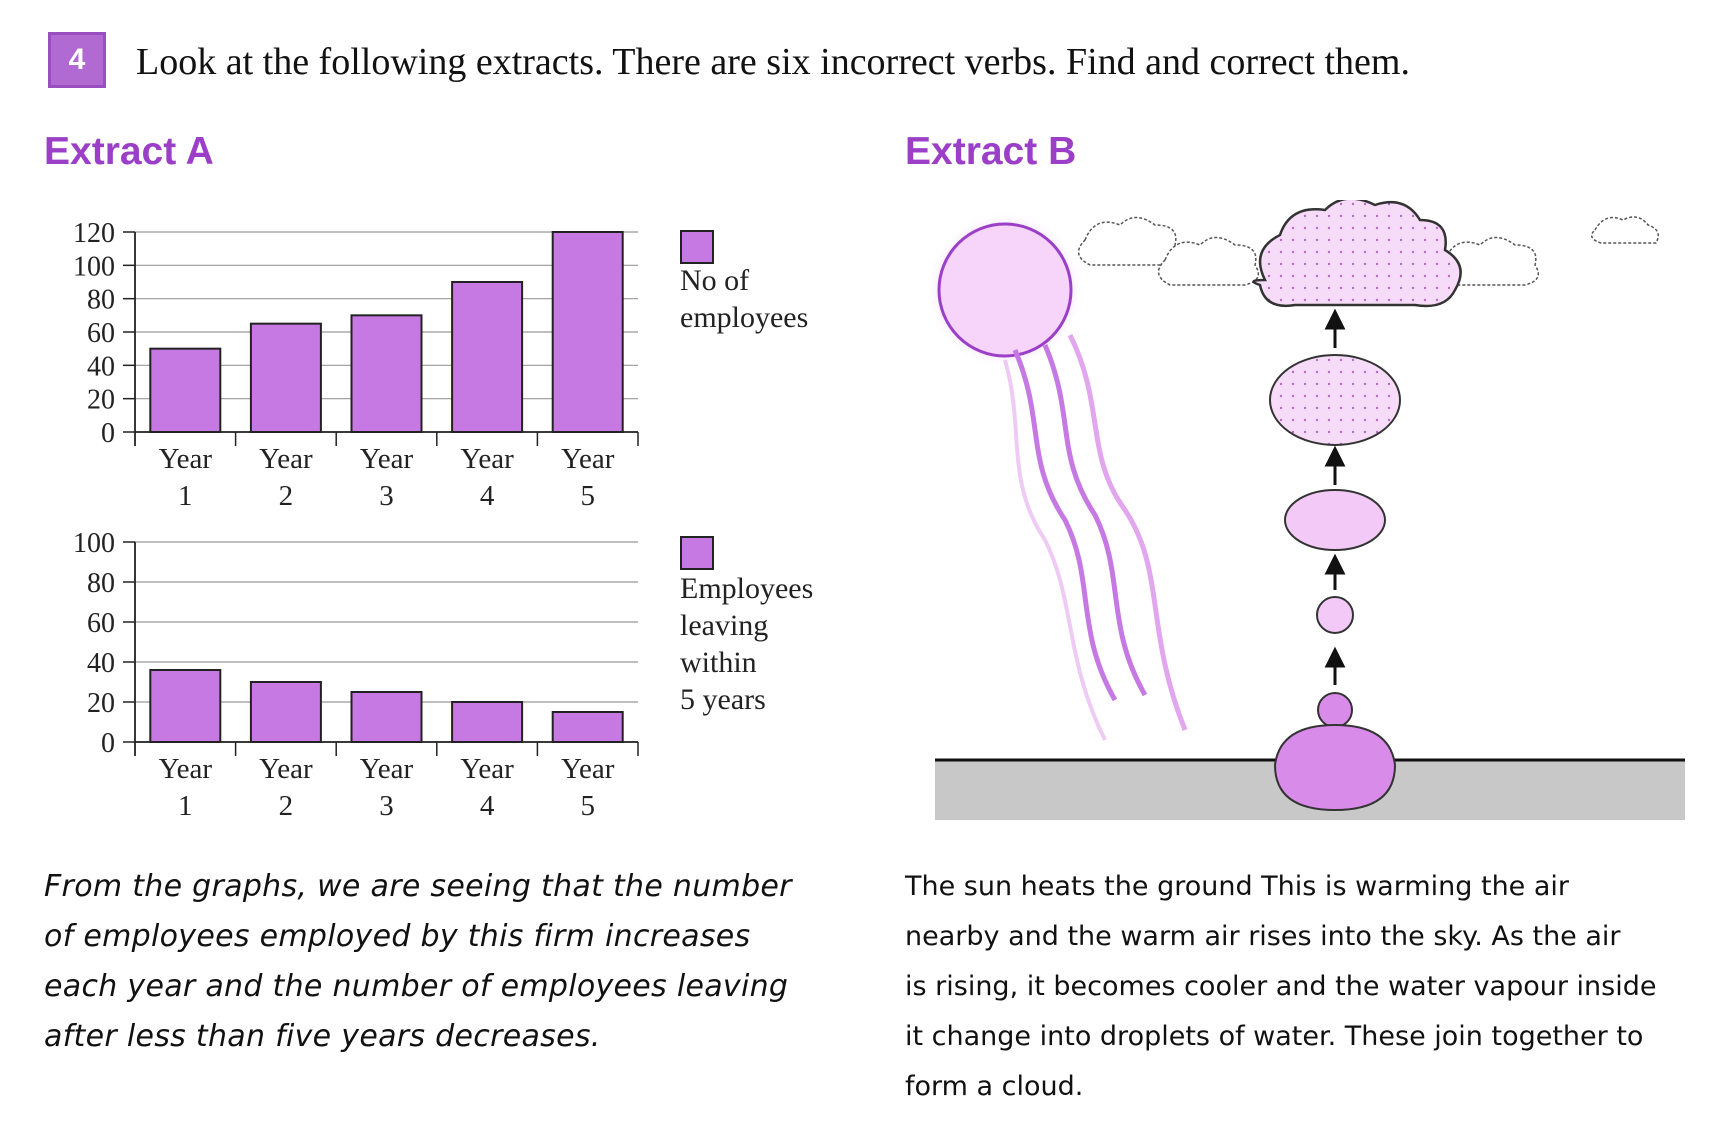 This screenshot has height=1148, width=1736. I want to click on leavers-chart-svg: 0 20 40 60 80 100 Year 1 Year 2 Year 3 Year 4 Year 5, so click(356, 675).